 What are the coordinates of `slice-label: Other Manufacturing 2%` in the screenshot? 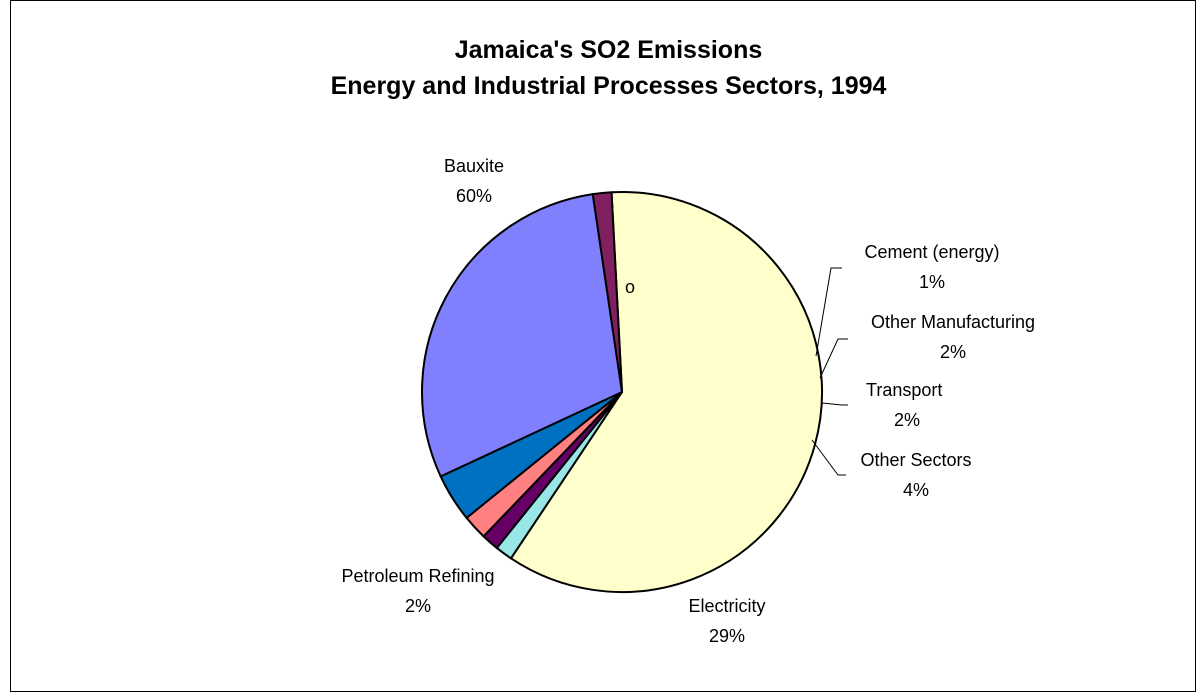 It's located at (953, 337).